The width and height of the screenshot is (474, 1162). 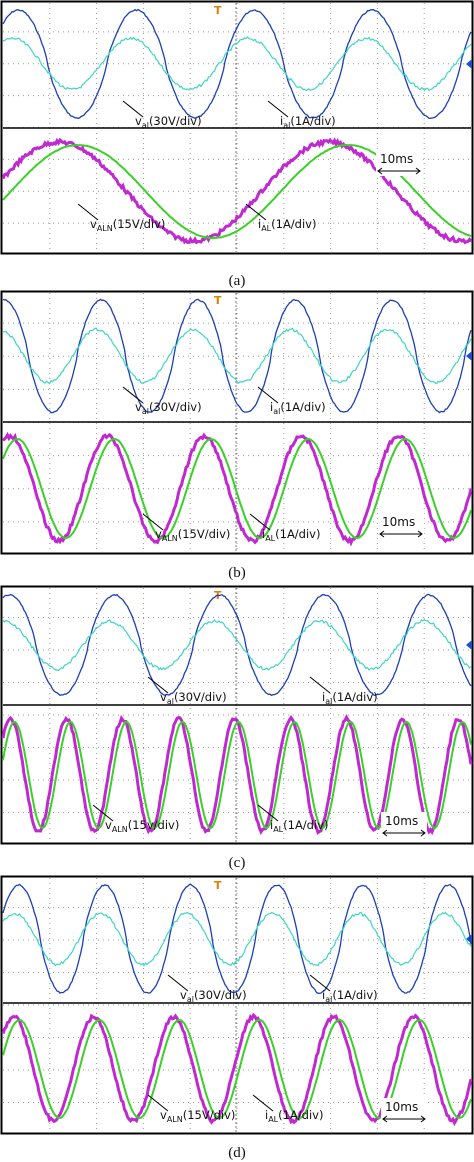 I want to click on marker-arrow, so click(x=469, y=356).